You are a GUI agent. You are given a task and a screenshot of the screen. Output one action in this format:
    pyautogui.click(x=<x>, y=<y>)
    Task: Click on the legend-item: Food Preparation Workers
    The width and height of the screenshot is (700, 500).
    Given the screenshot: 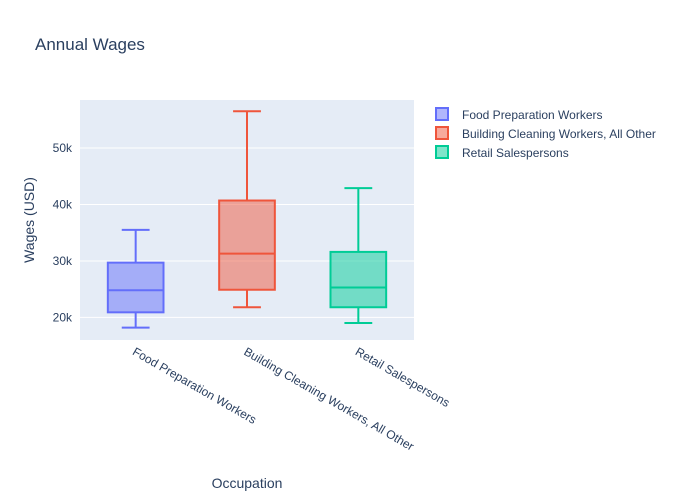 What is the action you would take?
    pyautogui.click(x=519, y=114)
    